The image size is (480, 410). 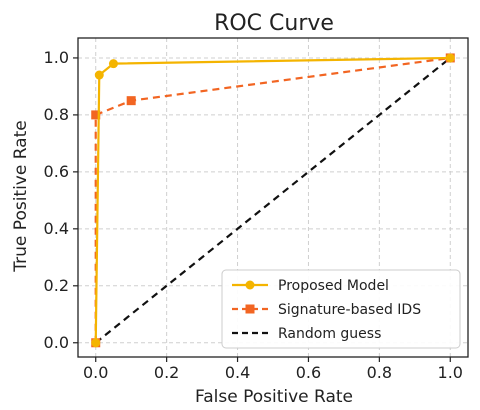 I want to click on legend-marker-proposed-model, so click(x=250, y=285).